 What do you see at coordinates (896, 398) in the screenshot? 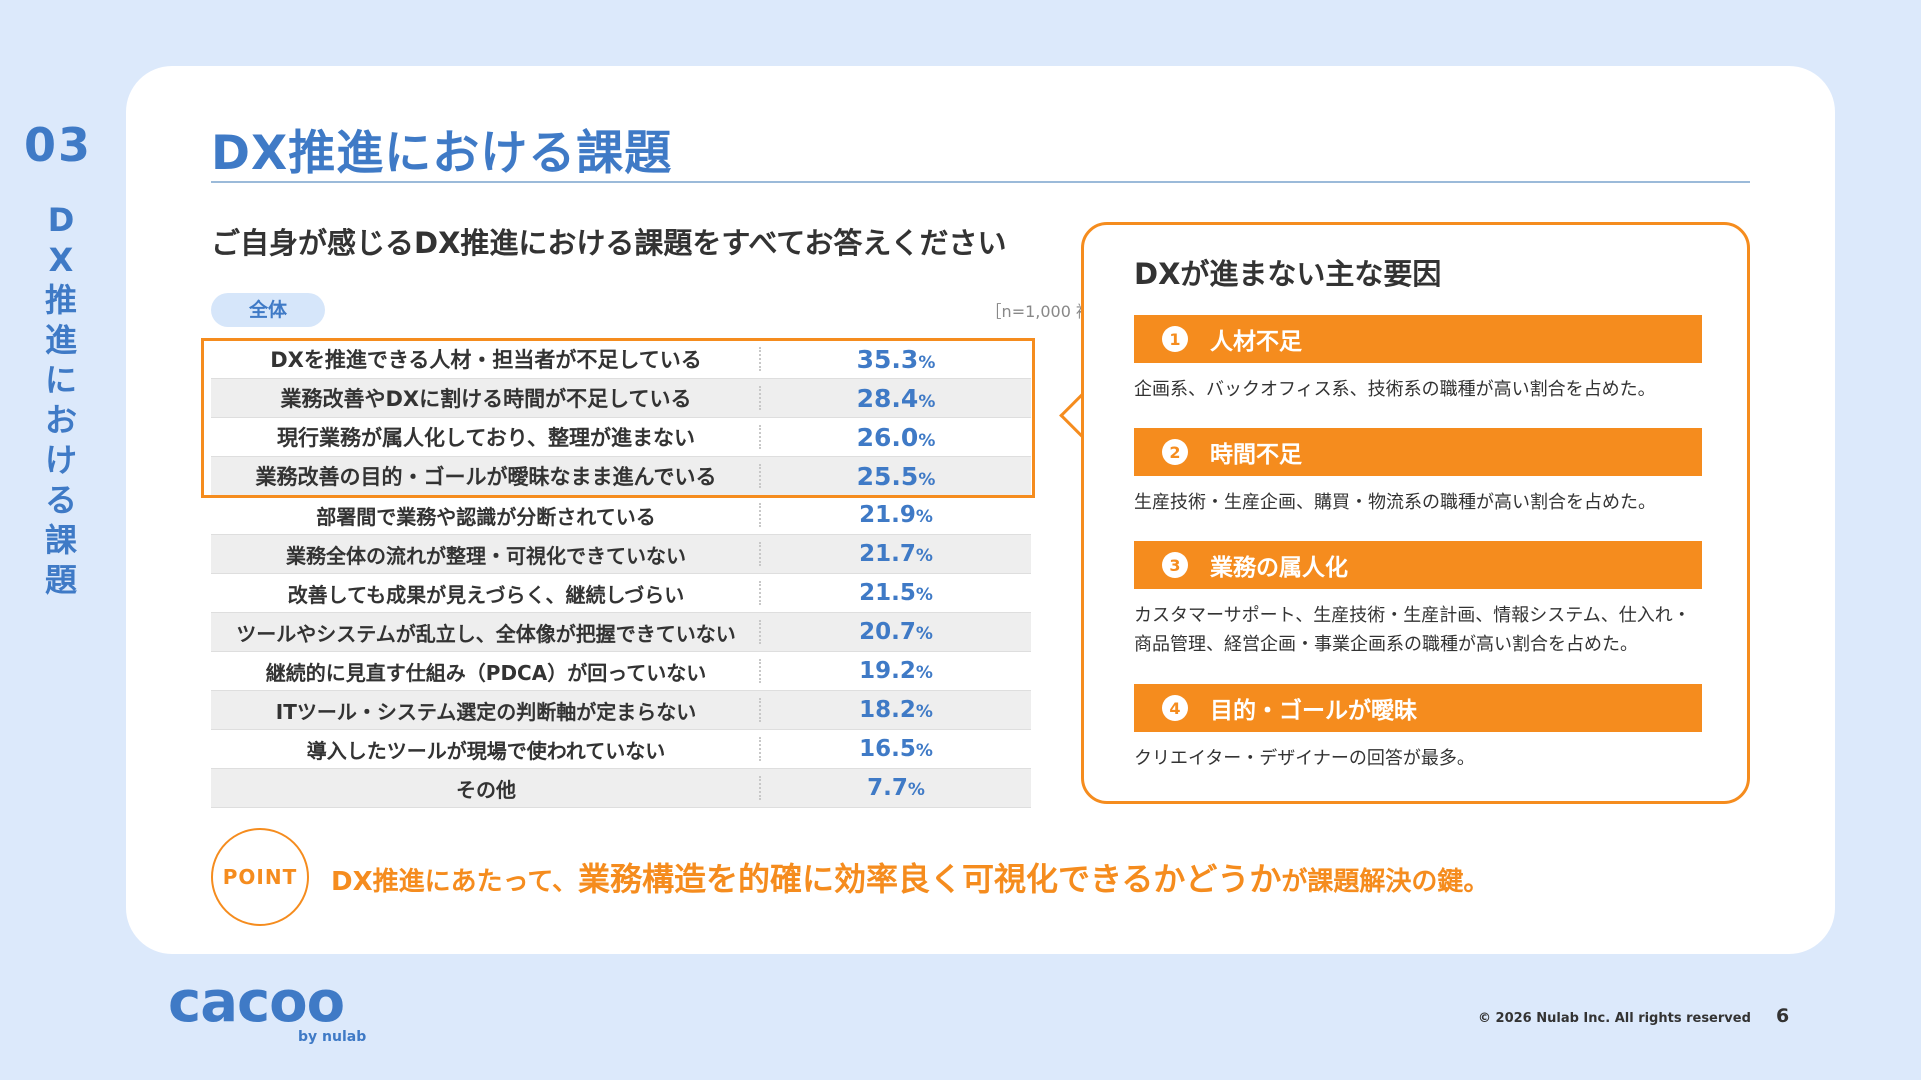
I see `row-value: 28.4%` at bounding box center [896, 398].